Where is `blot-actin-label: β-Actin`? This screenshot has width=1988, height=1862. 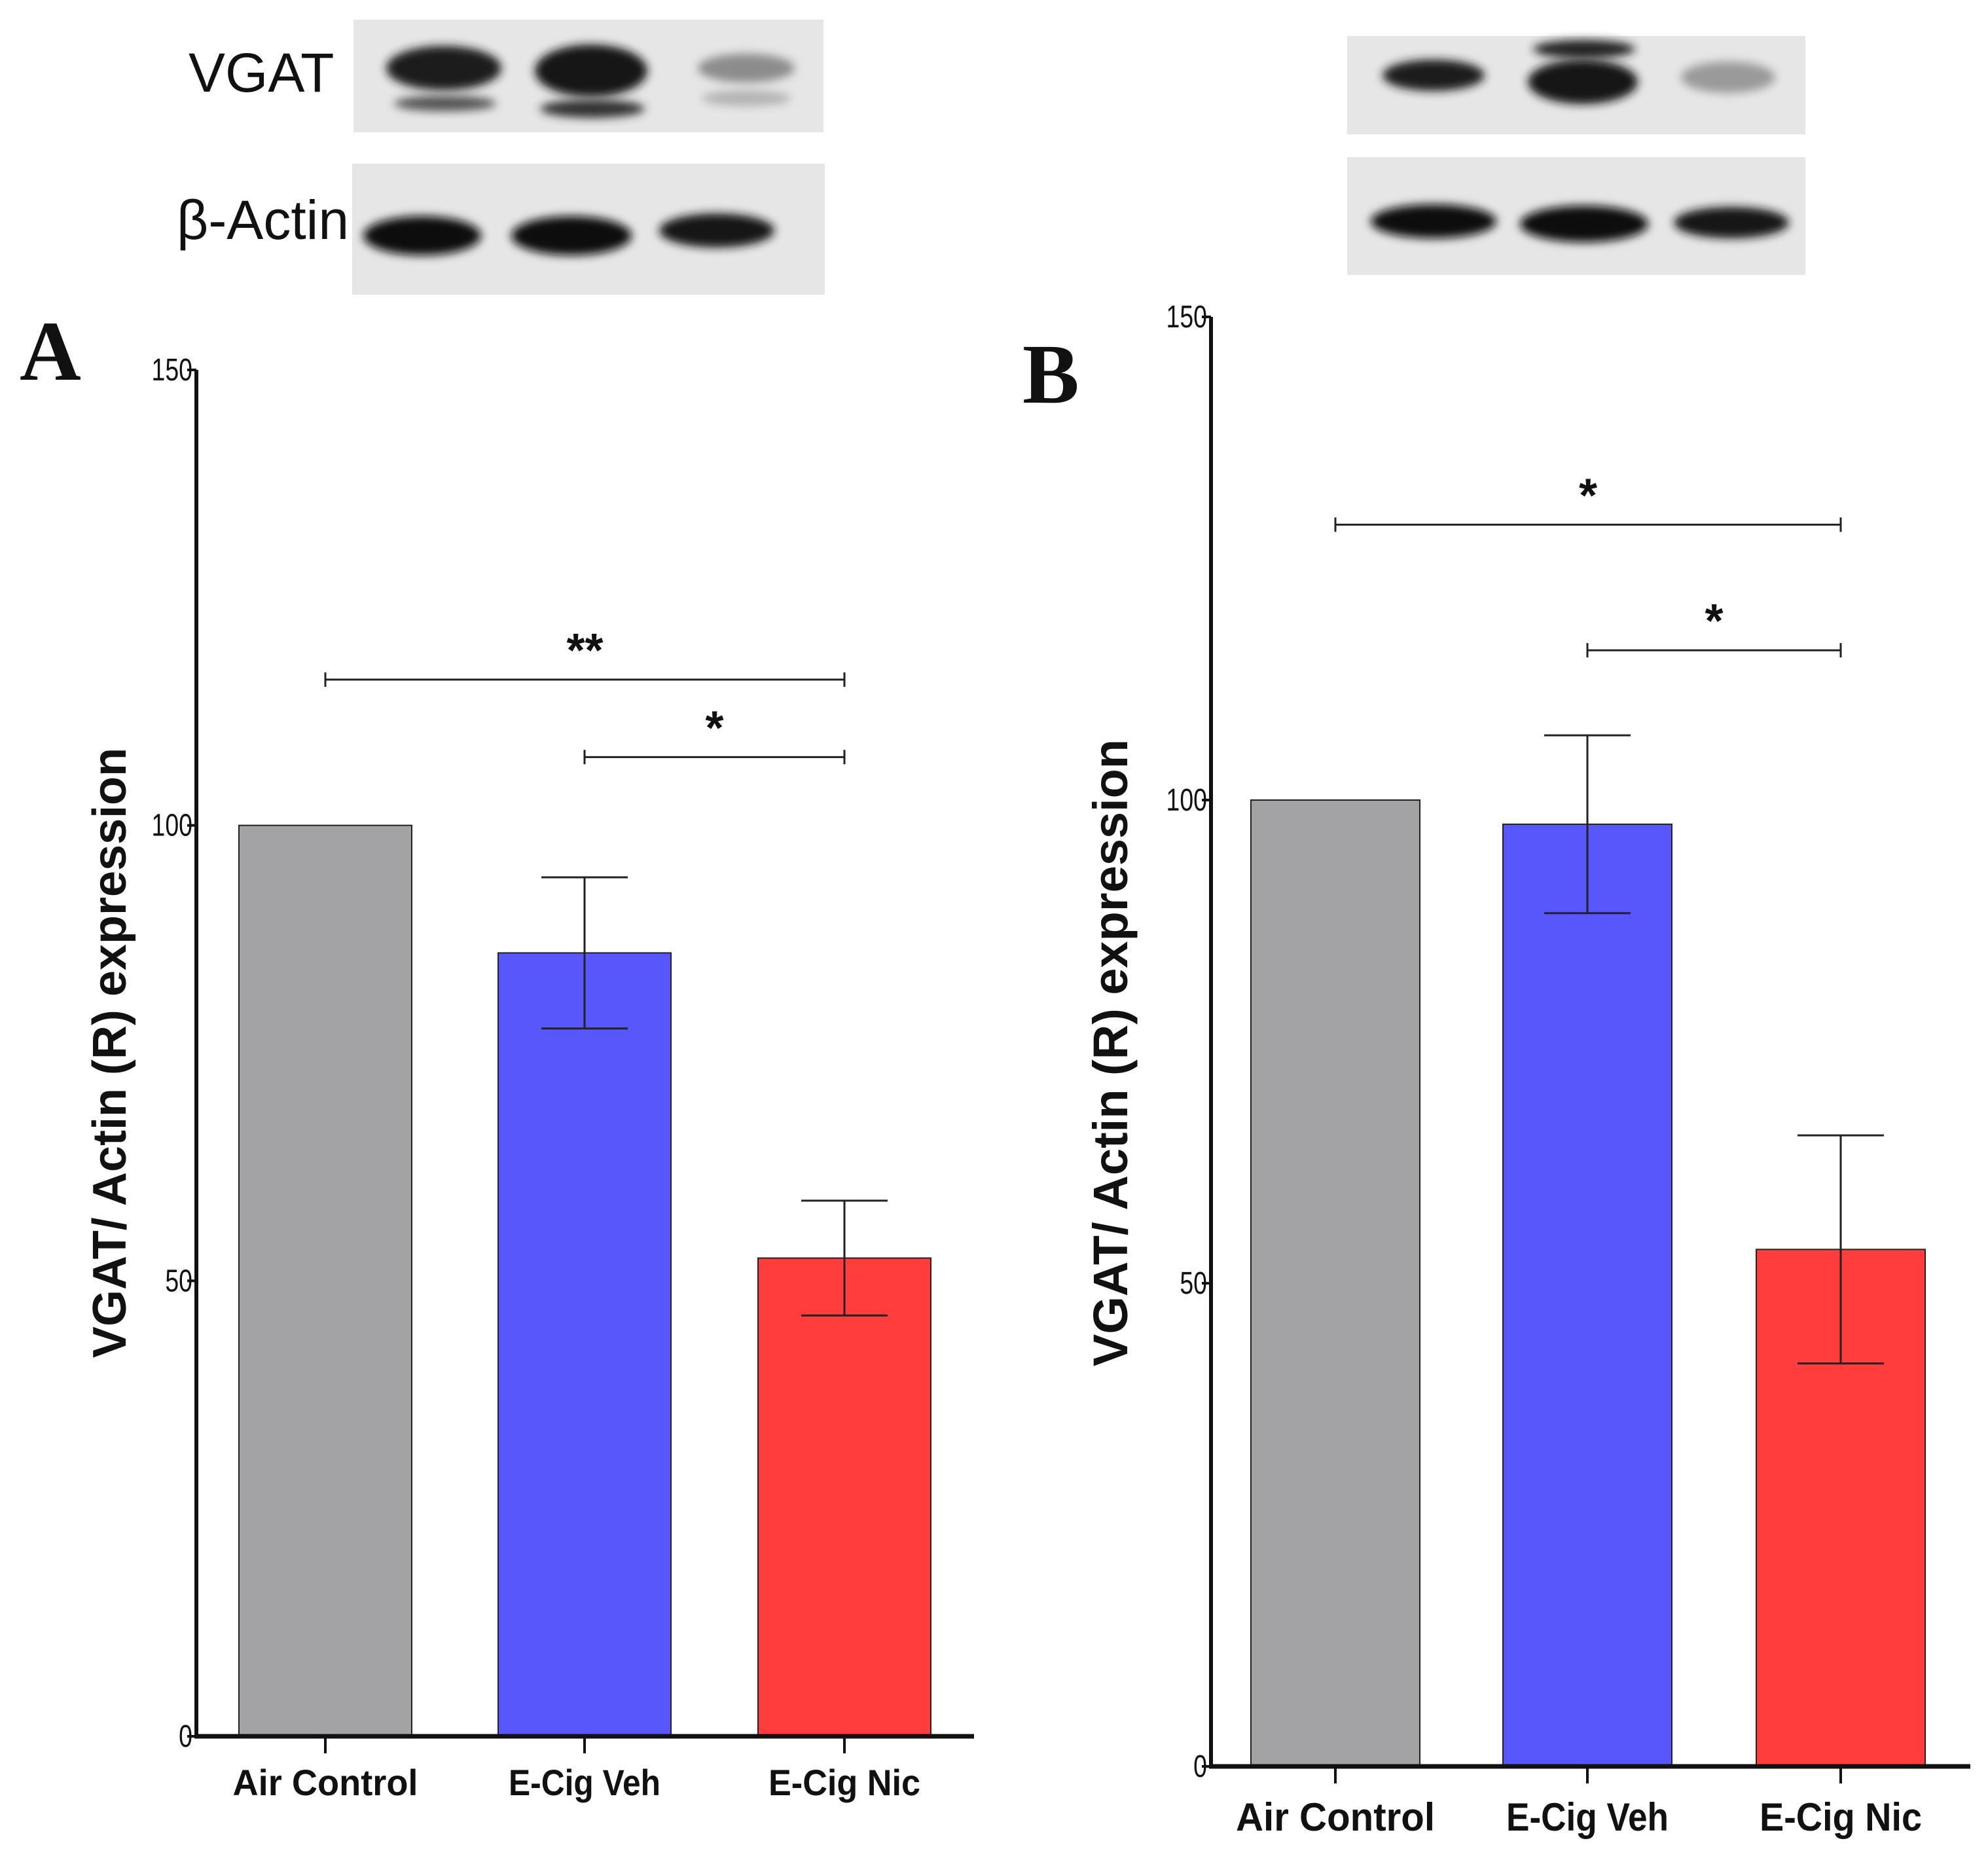
blot-actin-label: β-Actin is located at coordinates (263, 220).